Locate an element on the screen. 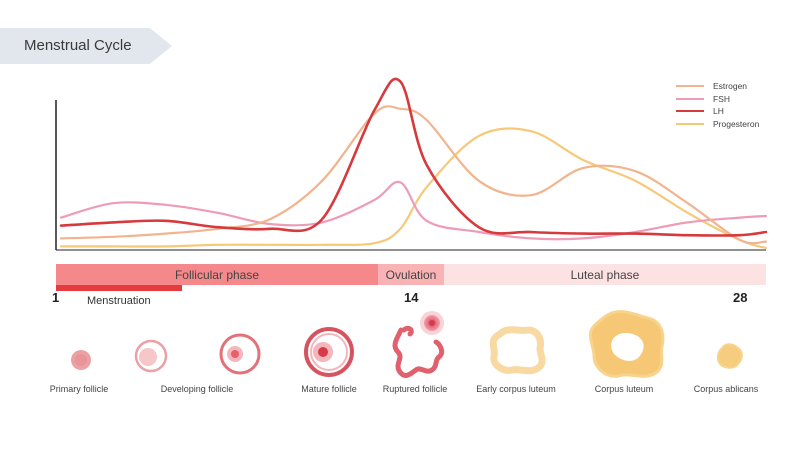 The image size is (792, 464). legend-item-fsh: FSH is located at coordinates (717, 99).